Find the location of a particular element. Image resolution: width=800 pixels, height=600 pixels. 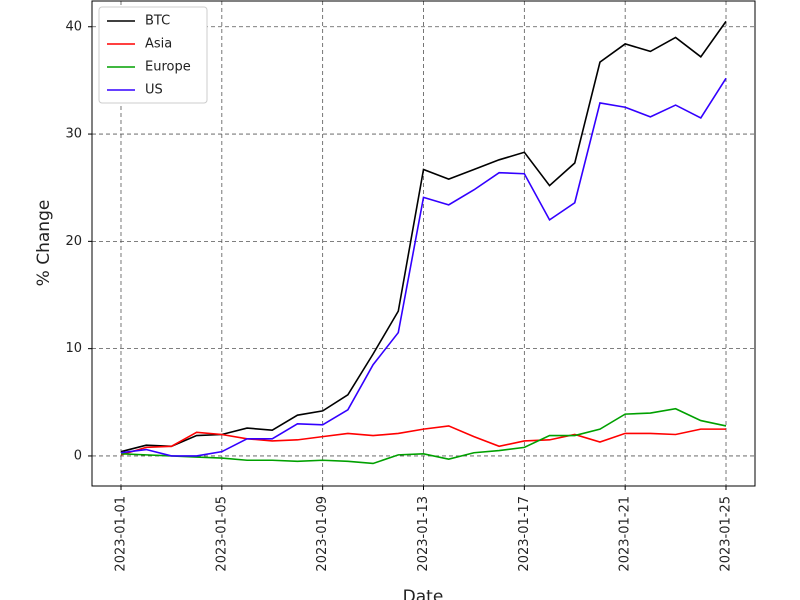

x-tick-label: 2023-01-05 is located at coordinates (221, 534).